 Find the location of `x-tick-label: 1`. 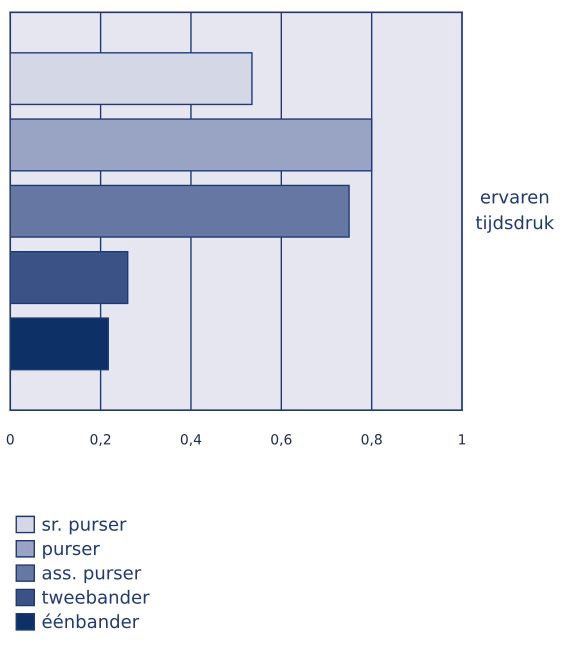

x-tick-label: 1 is located at coordinates (462, 439).